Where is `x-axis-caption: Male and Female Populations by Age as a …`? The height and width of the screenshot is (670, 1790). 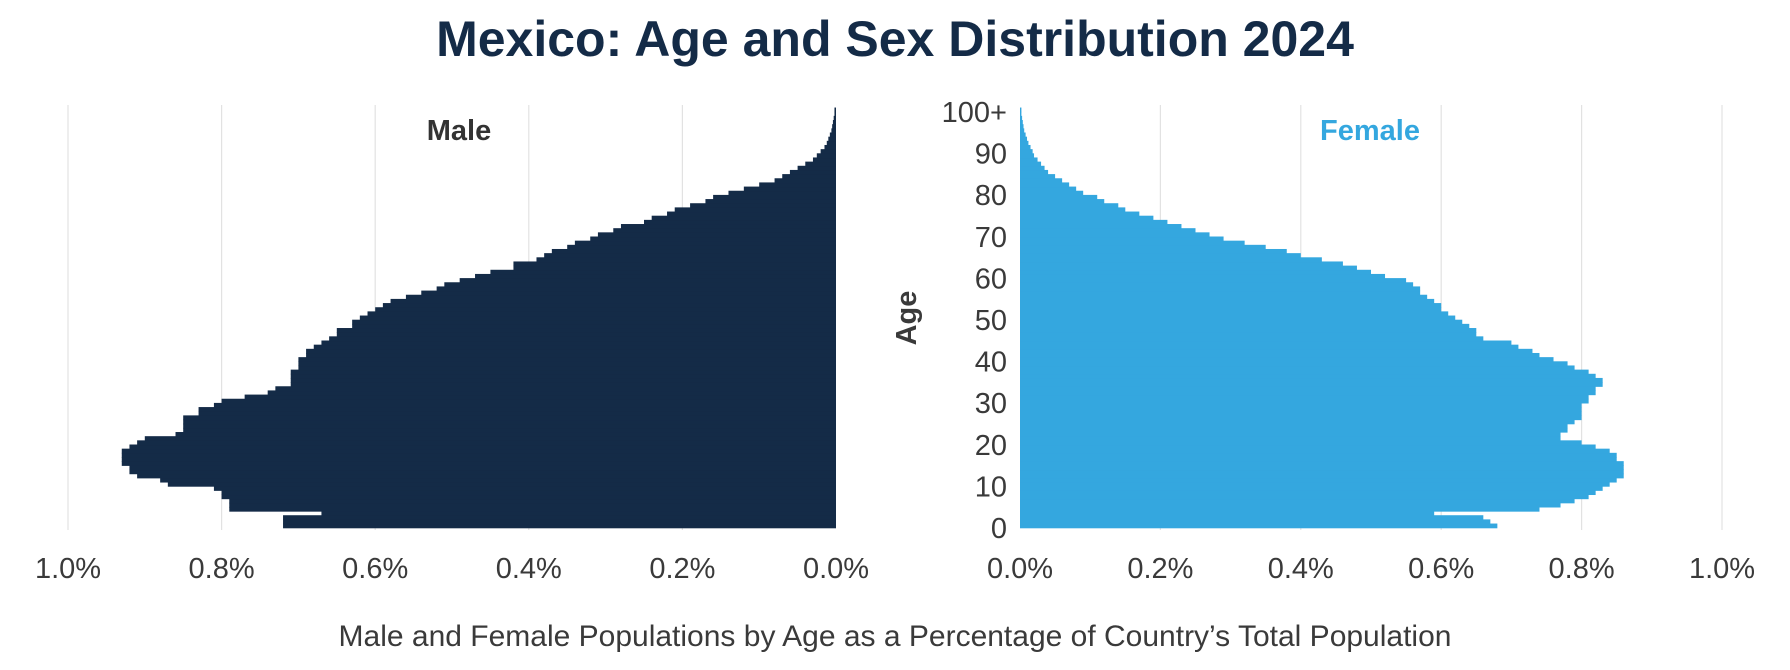
x-axis-caption: Male and Female Populations by Age as a … is located at coordinates (895, 636).